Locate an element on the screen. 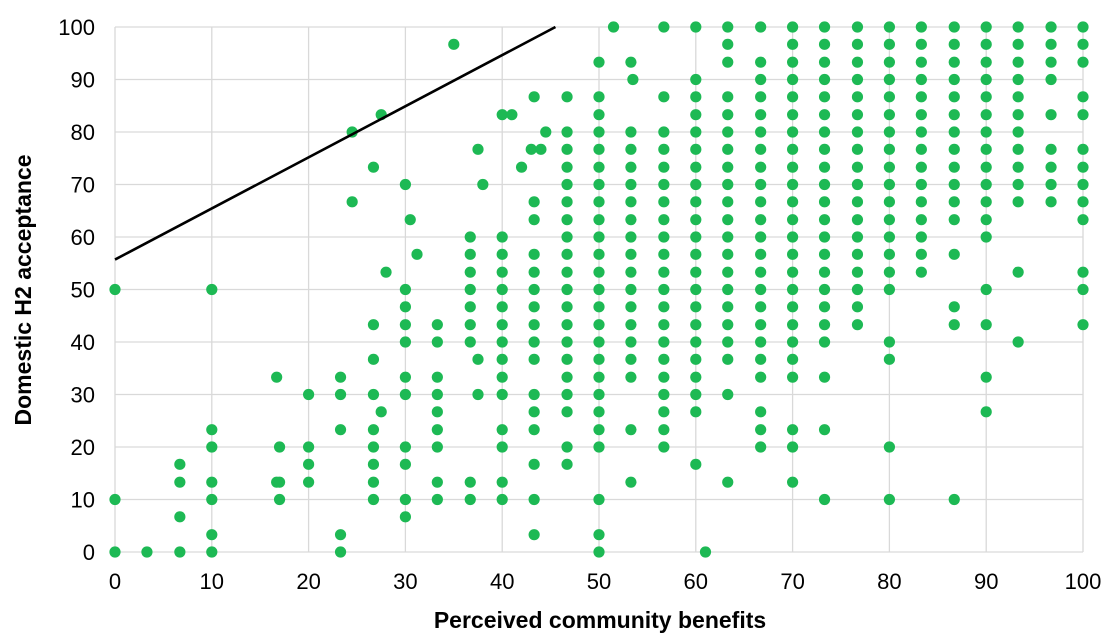 Image resolution: width=1107 pixels, height=635 pixels. y-tick-label: 50 is located at coordinates (83, 290).